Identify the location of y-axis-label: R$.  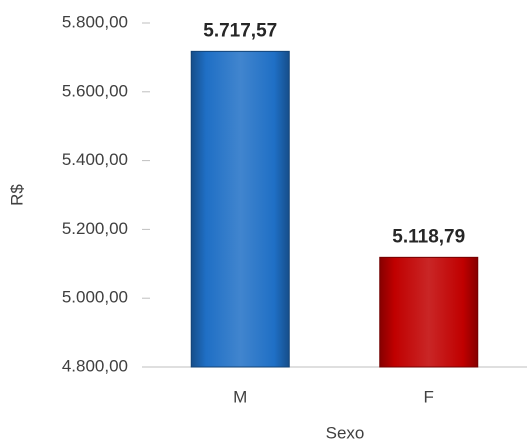
(16, 195).